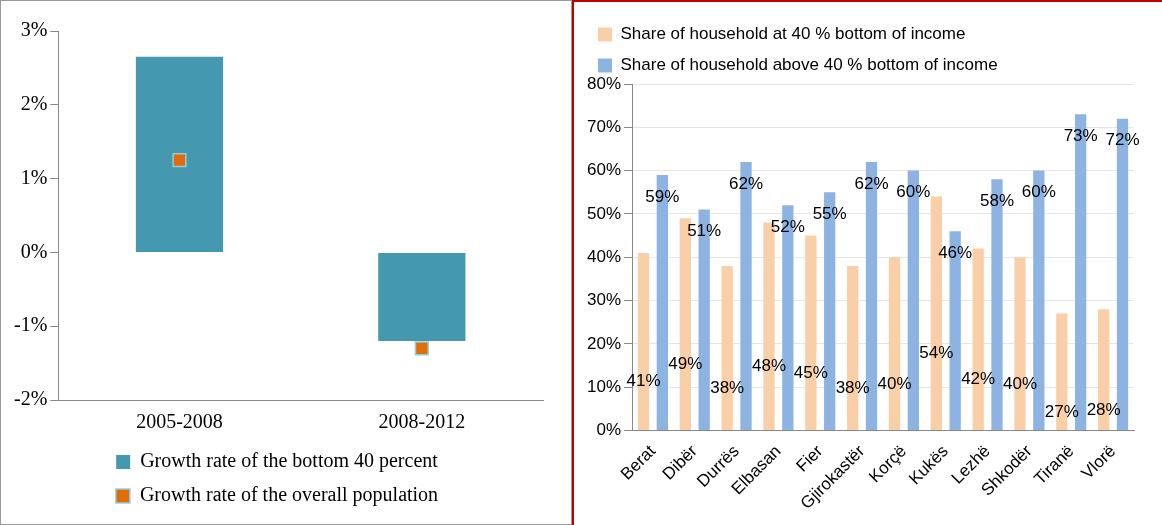 This screenshot has width=1162, height=525. Describe the element at coordinates (34, 176) in the screenshot. I see `y-tick-label: 1%` at that location.